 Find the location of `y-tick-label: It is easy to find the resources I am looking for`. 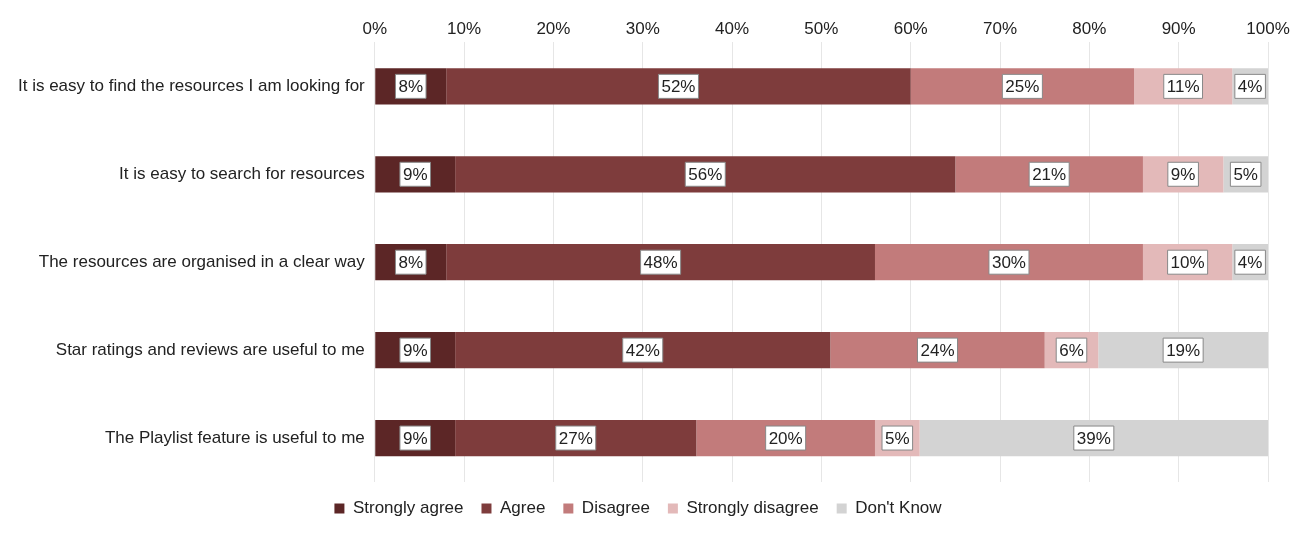

y-tick-label: It is easy to find the resources I am looking for is located at coordinates (191, 86).